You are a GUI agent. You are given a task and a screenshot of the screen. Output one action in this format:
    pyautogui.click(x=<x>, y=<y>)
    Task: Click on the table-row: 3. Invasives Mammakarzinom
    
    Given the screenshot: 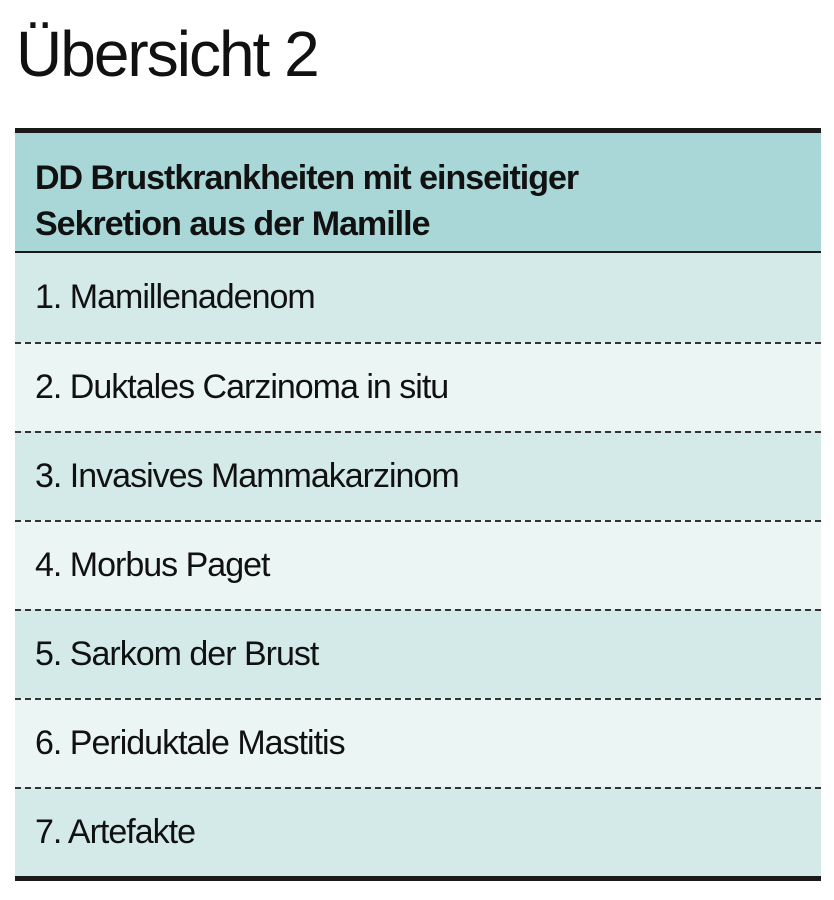 What is the action you would take?
    pyautogui.click(x=418, y=475)
    